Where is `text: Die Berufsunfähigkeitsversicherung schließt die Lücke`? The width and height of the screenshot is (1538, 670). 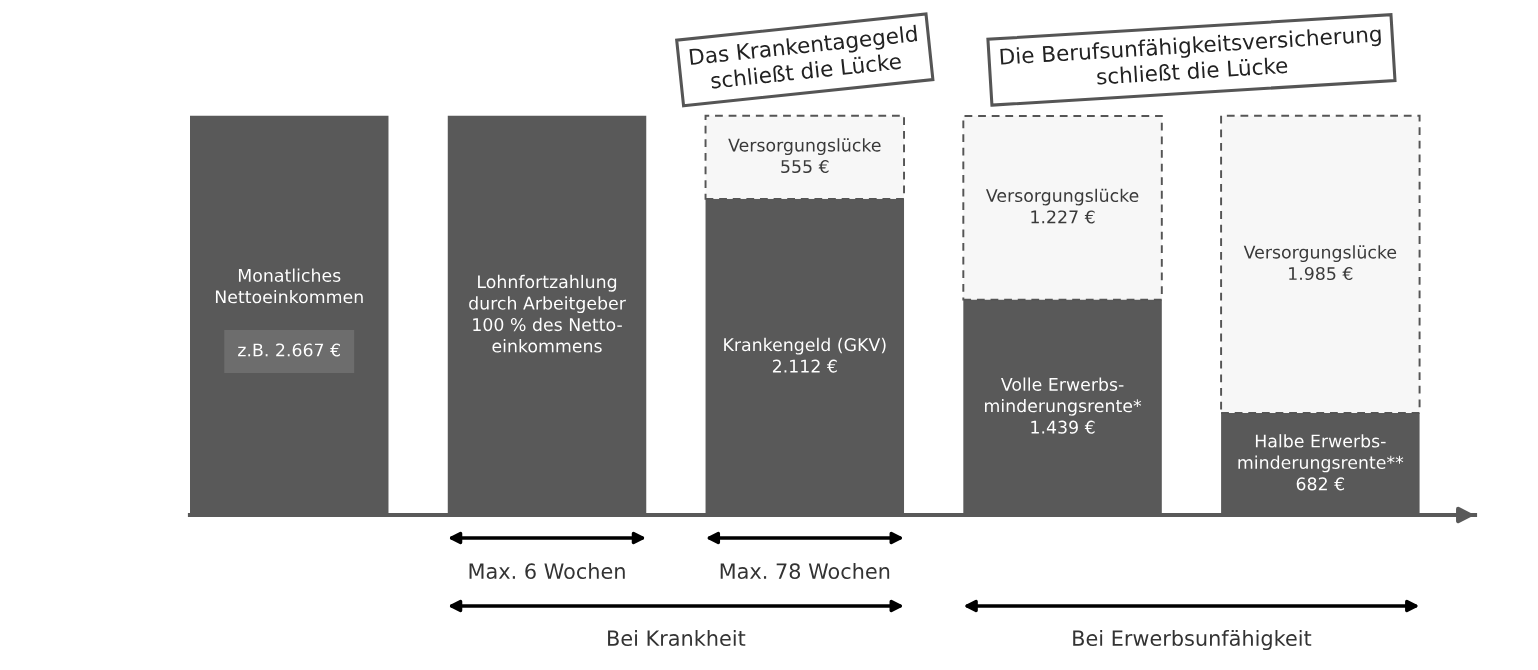 text: Die Berufsunfähigkeitsversicherung schließt die Lücke is located at coordinates (1191, 55).